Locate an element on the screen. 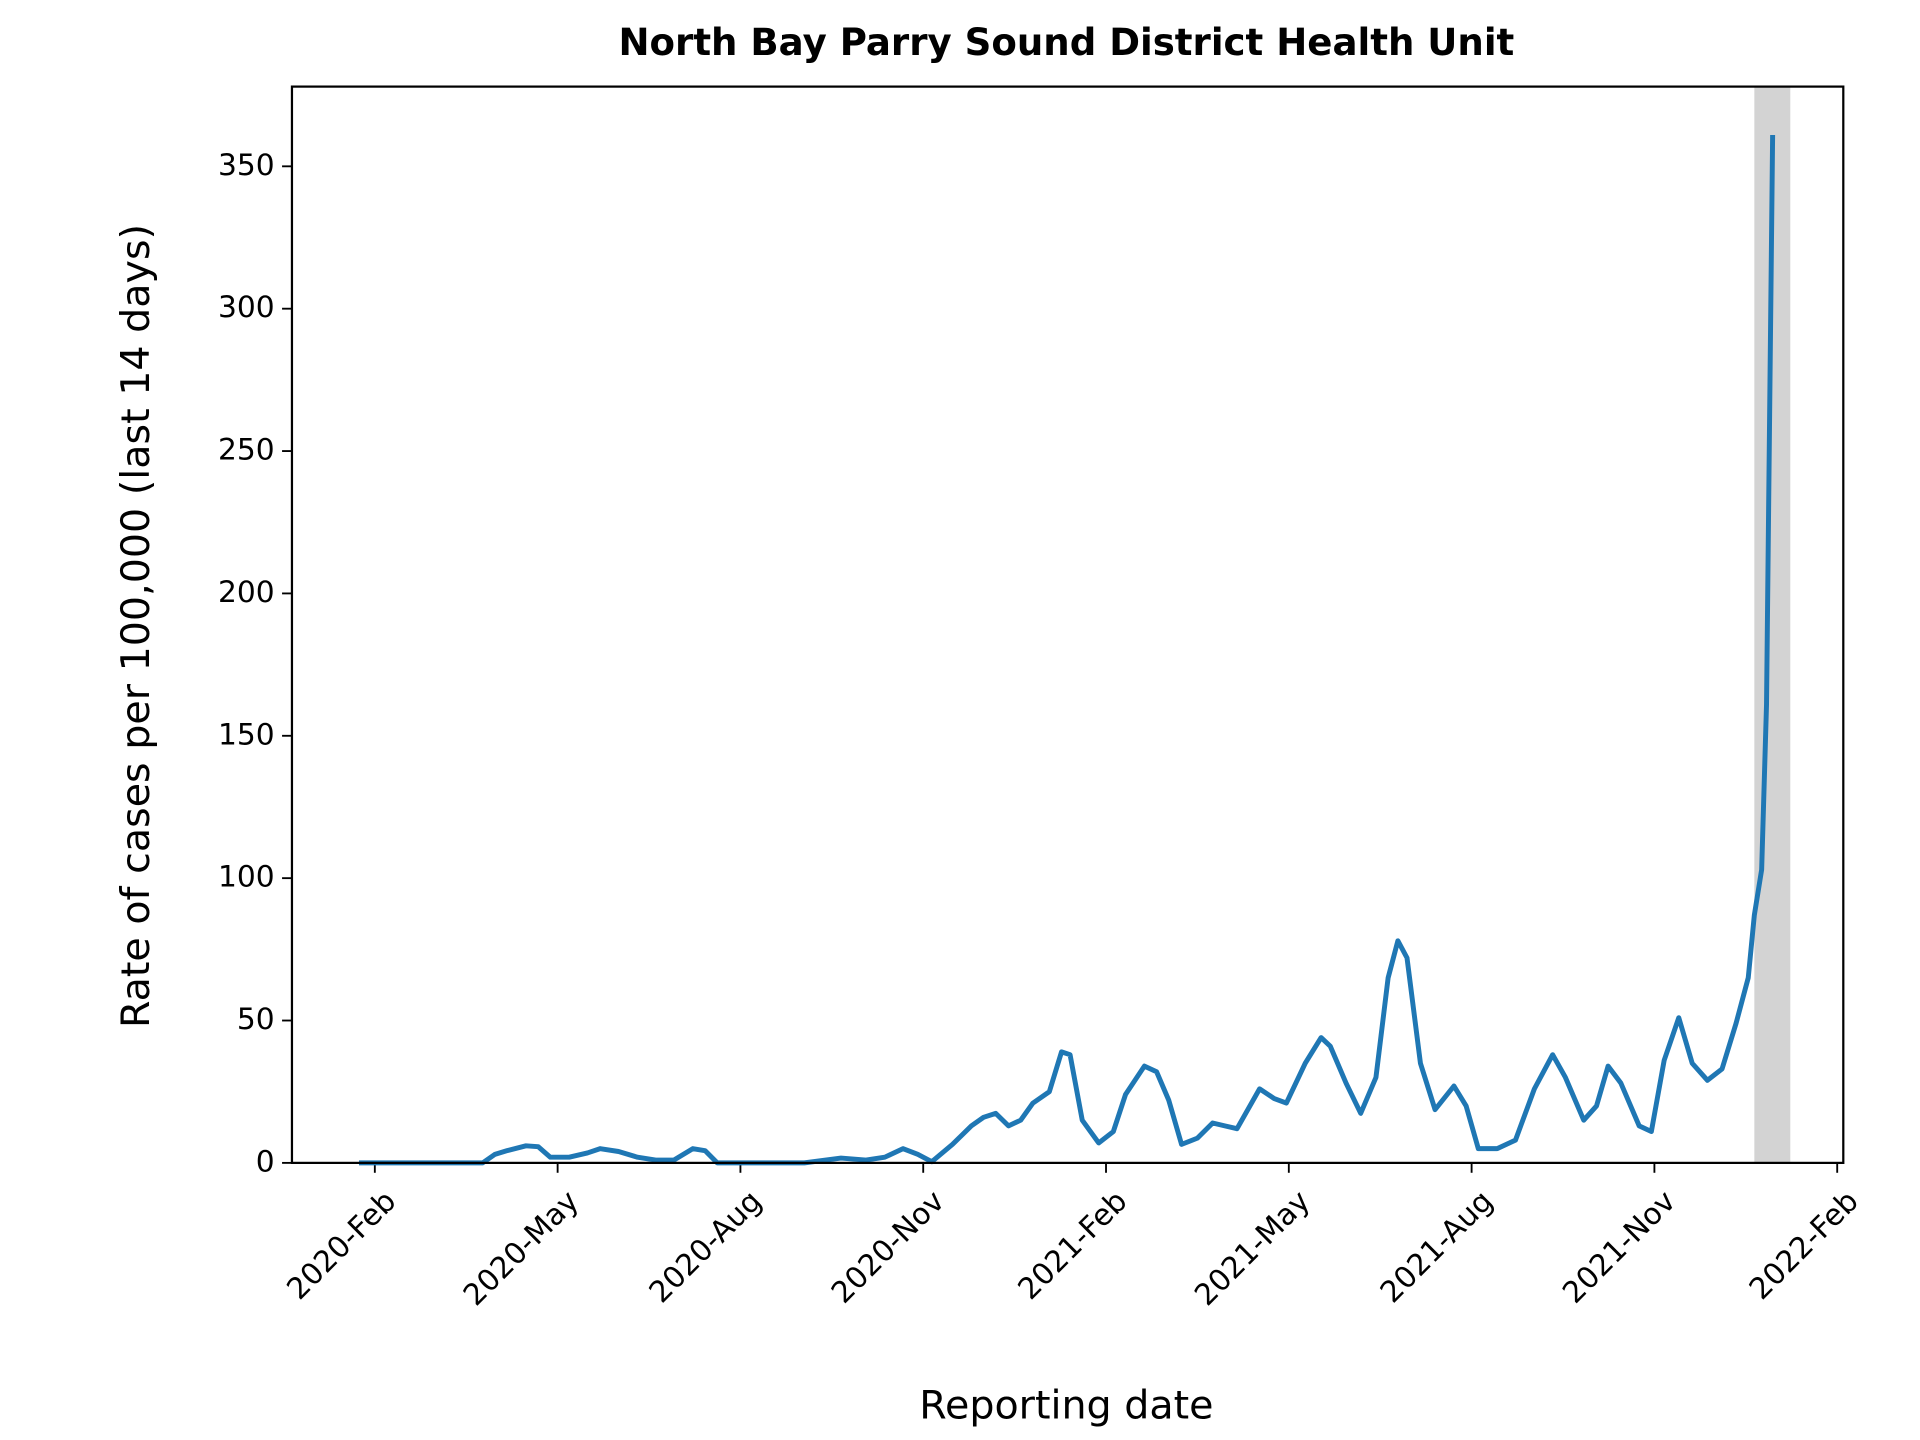 Image resolution: width=1920 pixels, height=1440 pixels. x-tick-label: 2020-May is located at coordinates (521, 1248).